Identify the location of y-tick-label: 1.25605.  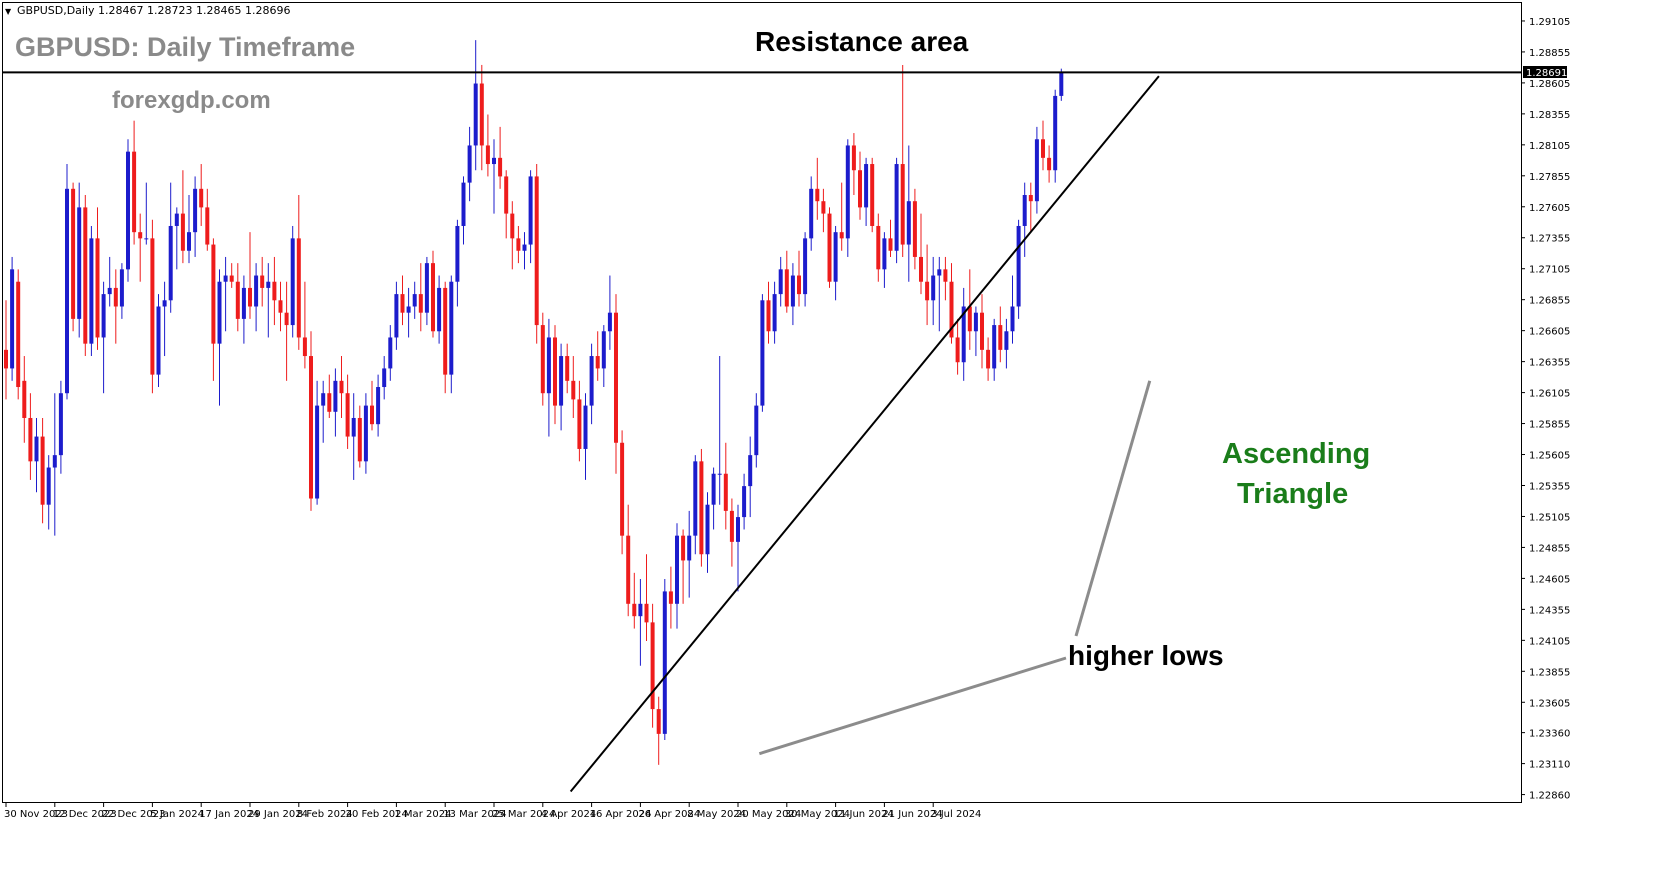
(1549, 456).